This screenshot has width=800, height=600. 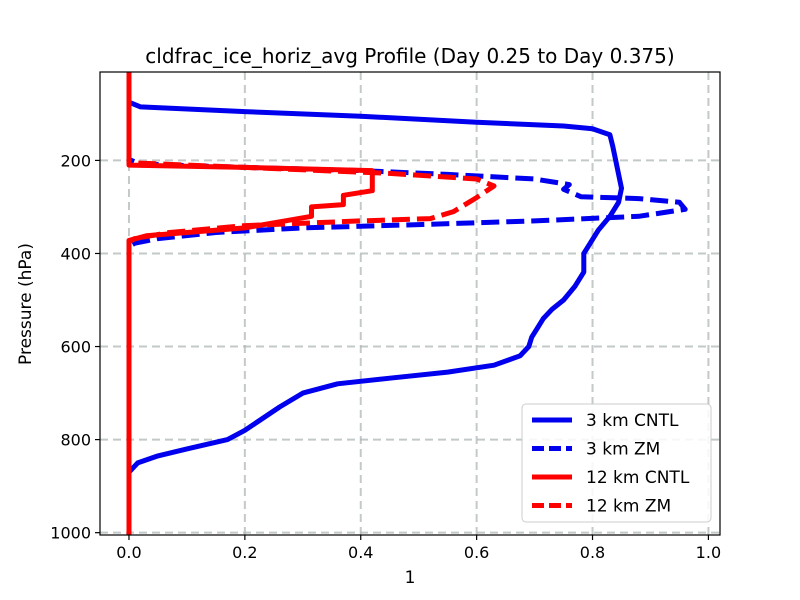 I want to click on legend-label: 12 km ZM, so click(x=628, y=507).